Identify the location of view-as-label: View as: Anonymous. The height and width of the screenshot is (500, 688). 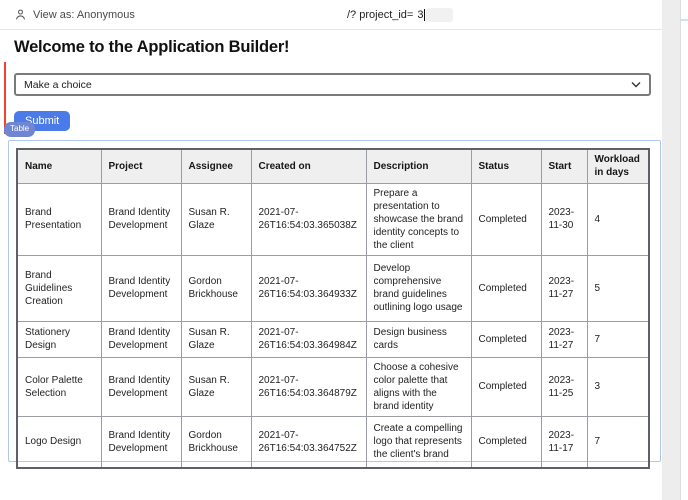
(84, 14).